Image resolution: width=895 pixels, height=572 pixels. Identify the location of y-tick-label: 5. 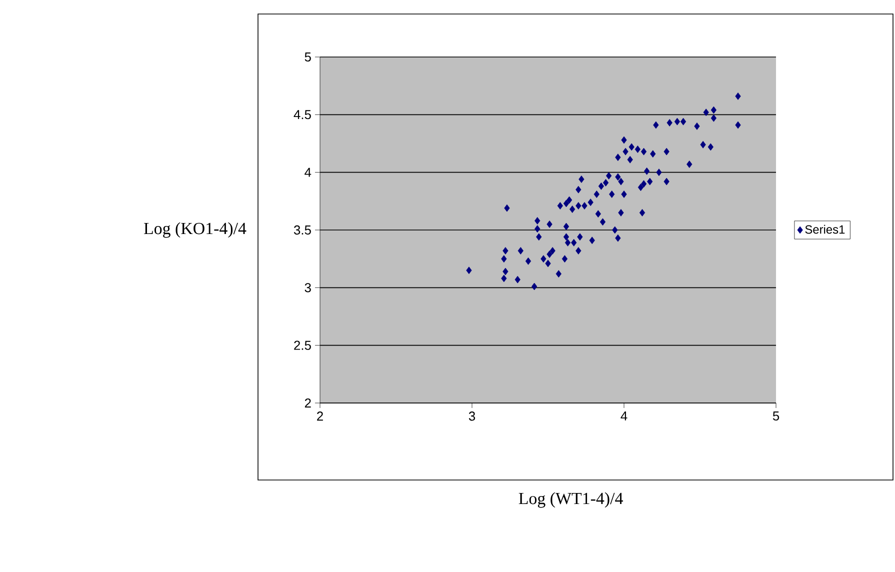
(307, 57).